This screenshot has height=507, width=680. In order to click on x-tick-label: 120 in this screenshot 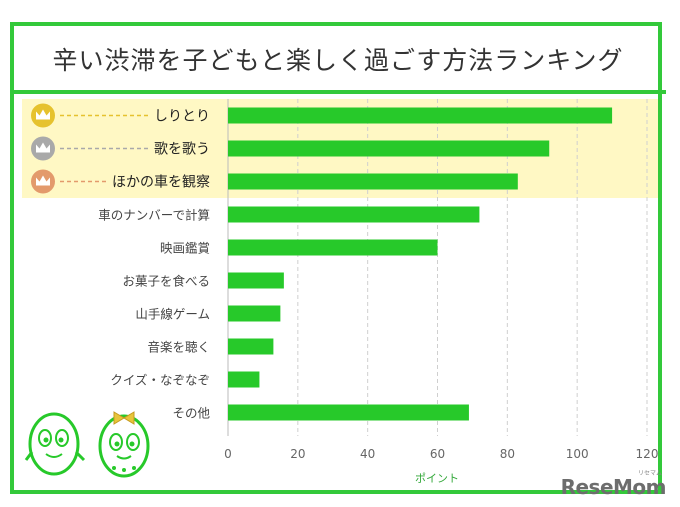, I will do `click(647, 454)`.